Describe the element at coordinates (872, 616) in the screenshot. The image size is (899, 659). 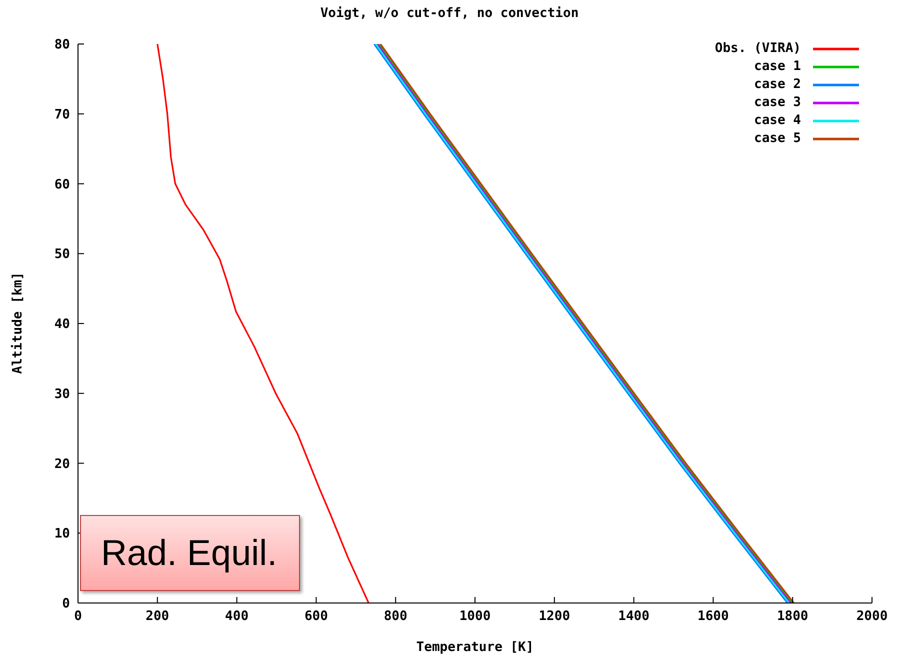
I see `x-tick-label: 2000` at that location.